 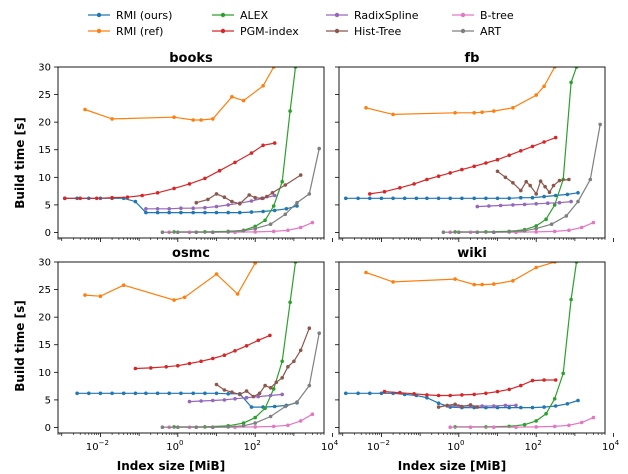 I want to click on series-rmi-ours, so click(x=187, y=400).